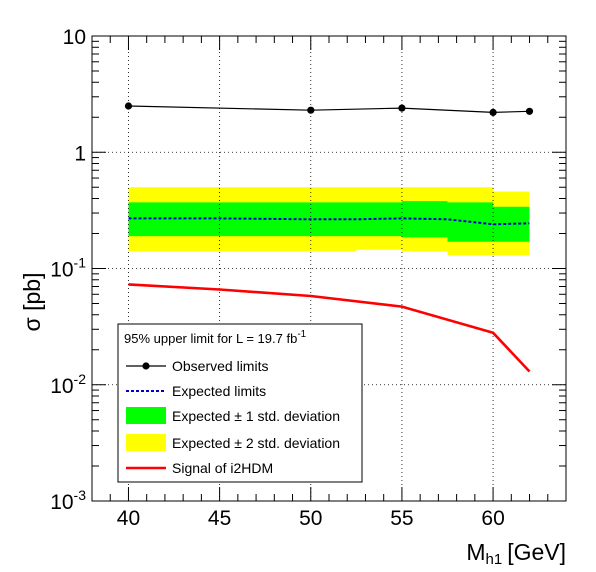 The width and height of the screenshot is (596, 572). I want to click on legend-observed-marker, so click(146, 366).